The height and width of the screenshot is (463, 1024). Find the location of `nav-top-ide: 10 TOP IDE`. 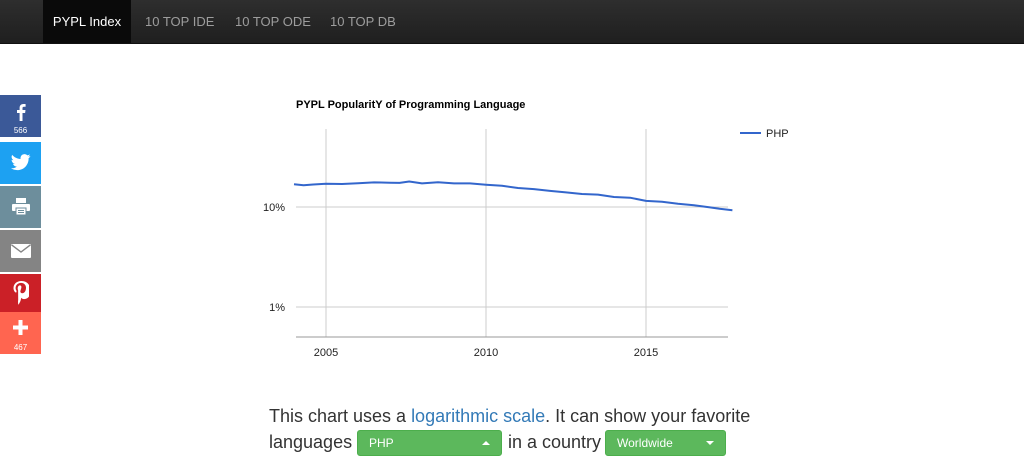

nav-top-ide: 10 TOP IDE is located at coordinates (180, 21).